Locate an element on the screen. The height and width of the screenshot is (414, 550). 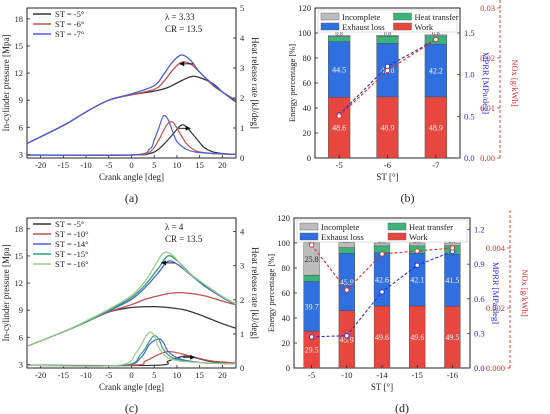
y-tick-label-right: 5 is located at coordinates (242, 8).